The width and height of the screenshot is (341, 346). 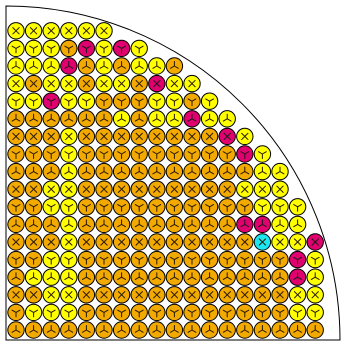 I want to click on fuel-cell-r17-c16, so click(x=297, y=312).